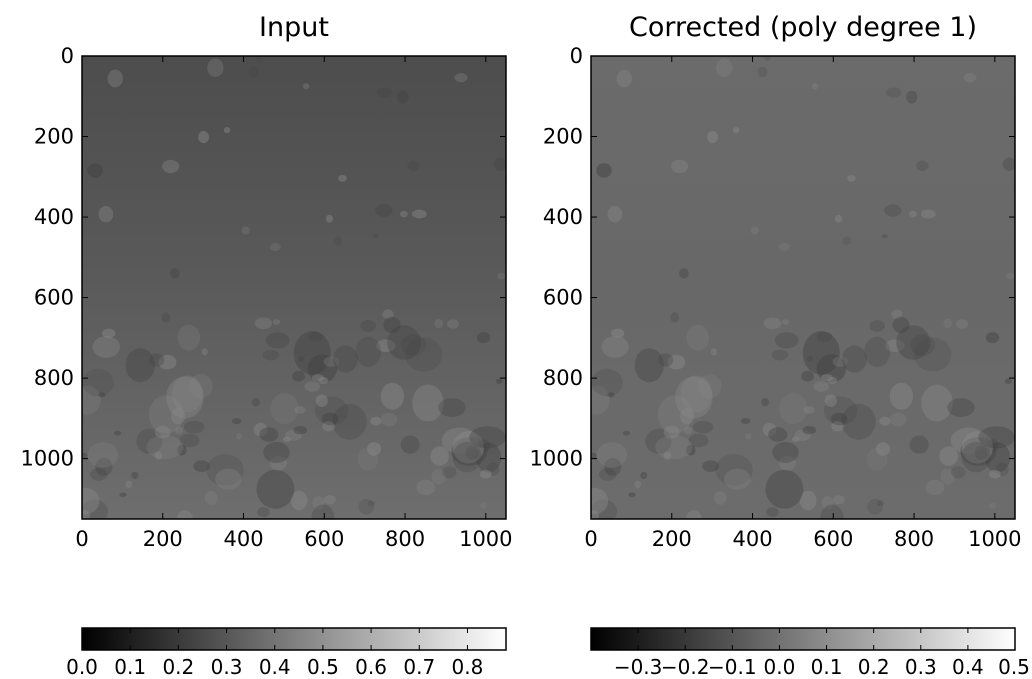 The height and width of the screenshot is (679, 1032). Describe the element at coordinates (286, 653) in the screenshot. I see `colorbar-input: 0.0 0.1 0.2 0.3 0.4 0.5 0.6 0.7 0.8` at that location.